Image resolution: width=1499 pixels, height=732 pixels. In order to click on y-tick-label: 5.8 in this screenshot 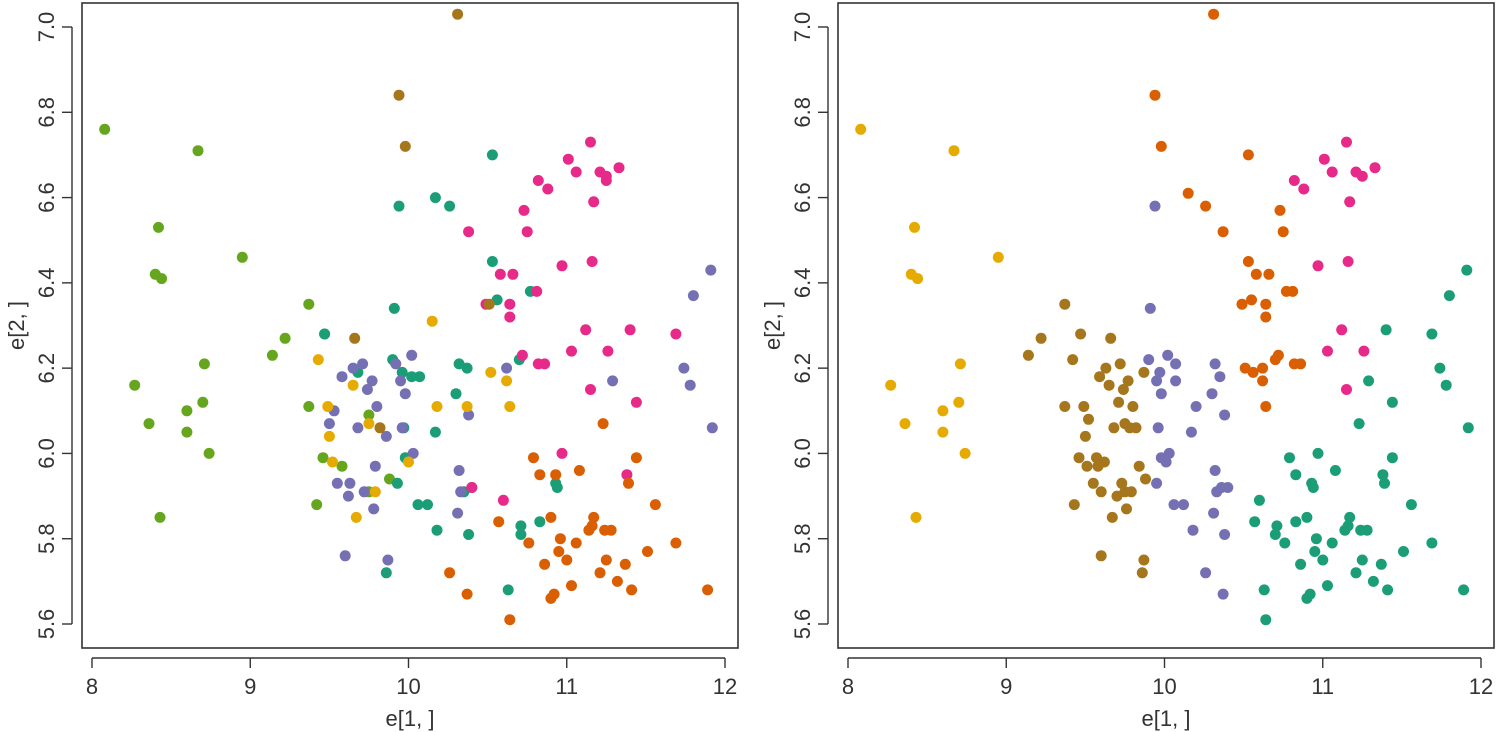, I will do `click(46, 538)`.